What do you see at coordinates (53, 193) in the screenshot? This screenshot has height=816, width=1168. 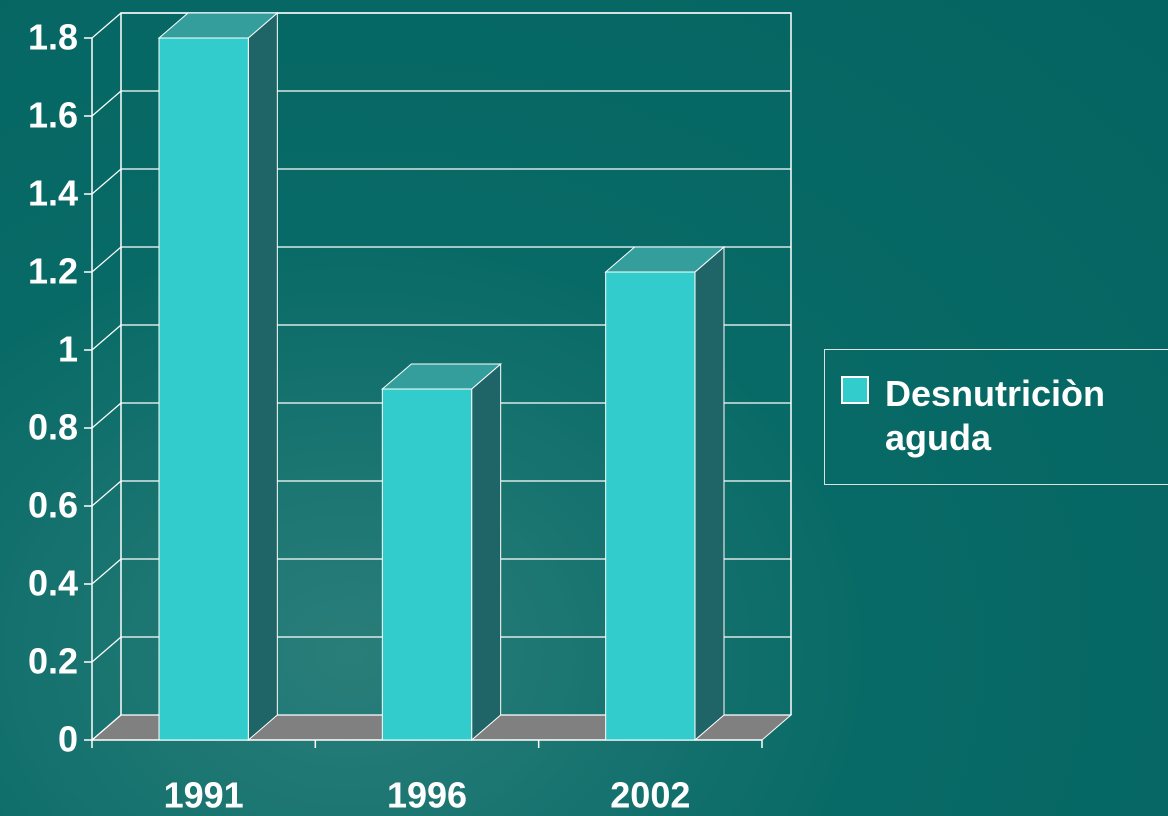 I see `y-tick-label: 1.4` at bounding box center [53, 193].